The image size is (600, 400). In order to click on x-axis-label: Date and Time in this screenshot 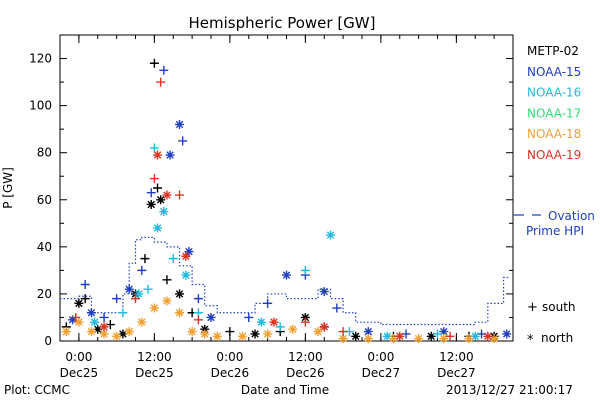, I will do `click(285, 390)`.